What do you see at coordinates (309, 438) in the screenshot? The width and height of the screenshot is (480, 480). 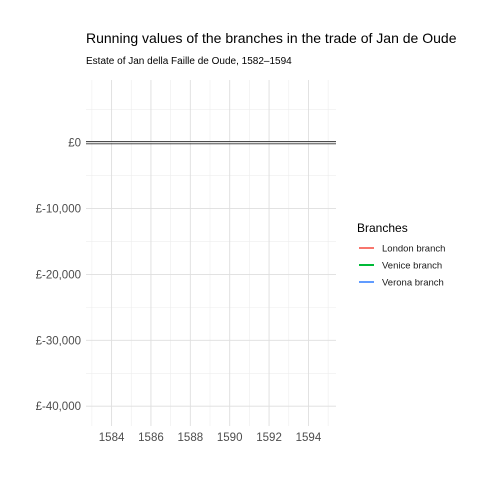 I see `x-tick-label: 1594` at bounding box center [309, 438].